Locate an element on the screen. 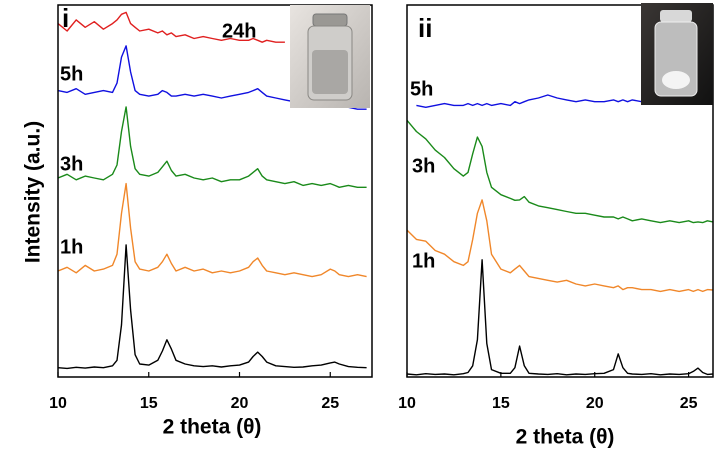 The width and height of the screenshot is (714, 449). y-axis-label: Intensity (a.u.) is located at coordinates (33, 192).